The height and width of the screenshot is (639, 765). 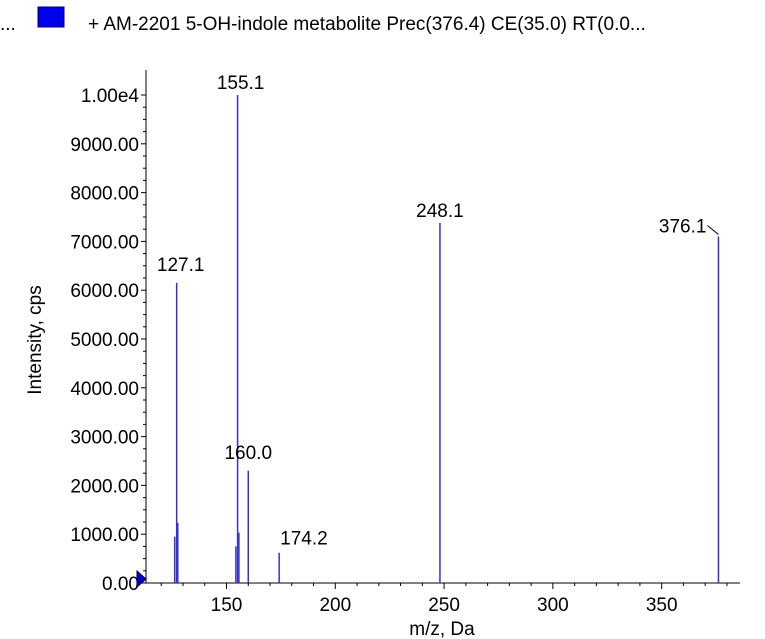 I want to click on peak-label-leader, so click(x=713, y=230).